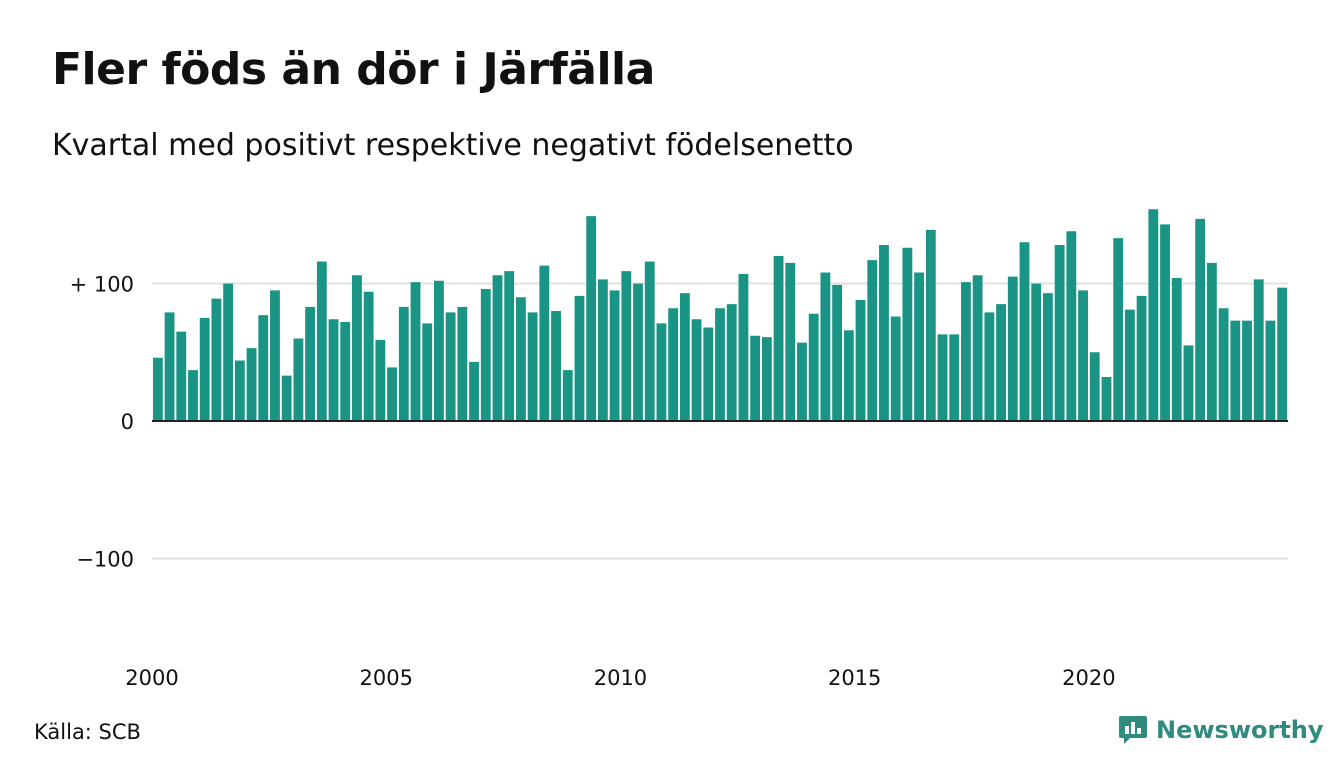  Describe the element at coordinates (87, 732) in the screenshot. I see `source-label: Källa: SCB` at that location.